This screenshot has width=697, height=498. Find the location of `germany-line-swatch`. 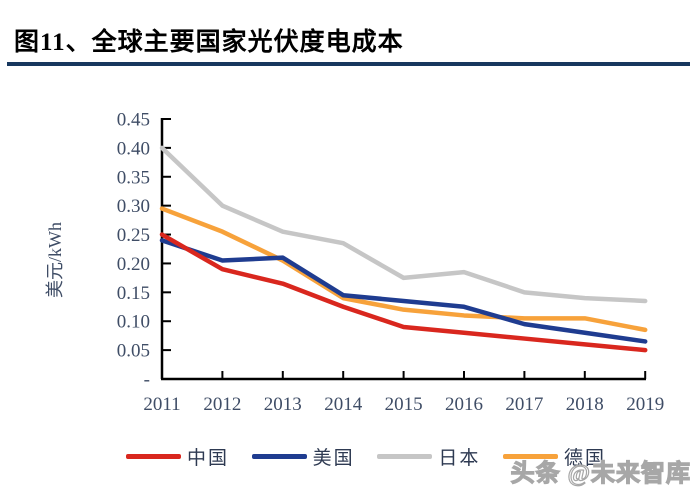

germany-line-swatch is located at coordinates (530, 456).